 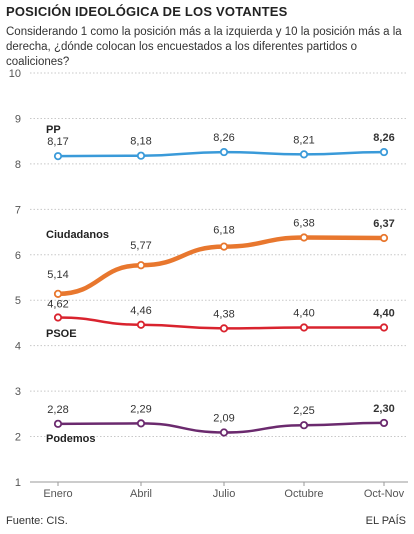 What do you see at coordinates (18, 483) in the screenshot?
I see `y-tick-label: 1` at bounding box center [18, 483].